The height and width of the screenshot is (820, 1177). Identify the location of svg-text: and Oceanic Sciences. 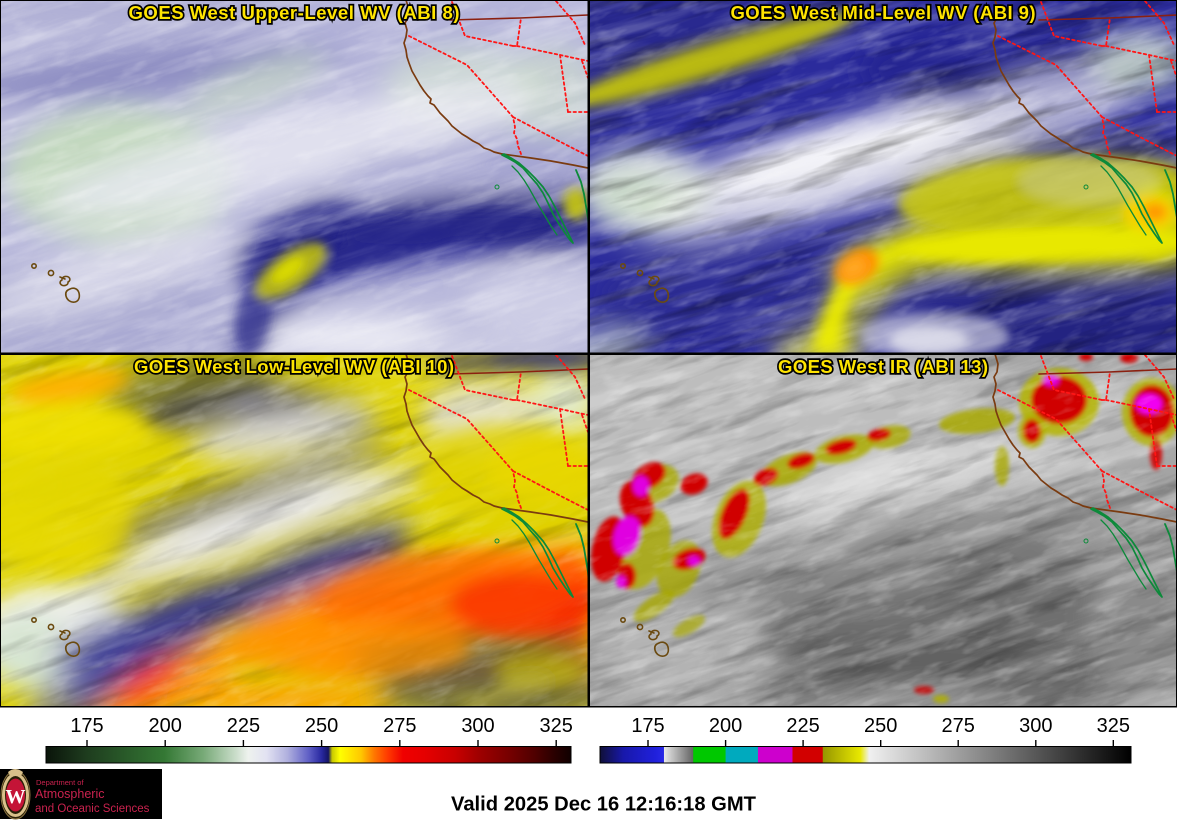
(92, 809).